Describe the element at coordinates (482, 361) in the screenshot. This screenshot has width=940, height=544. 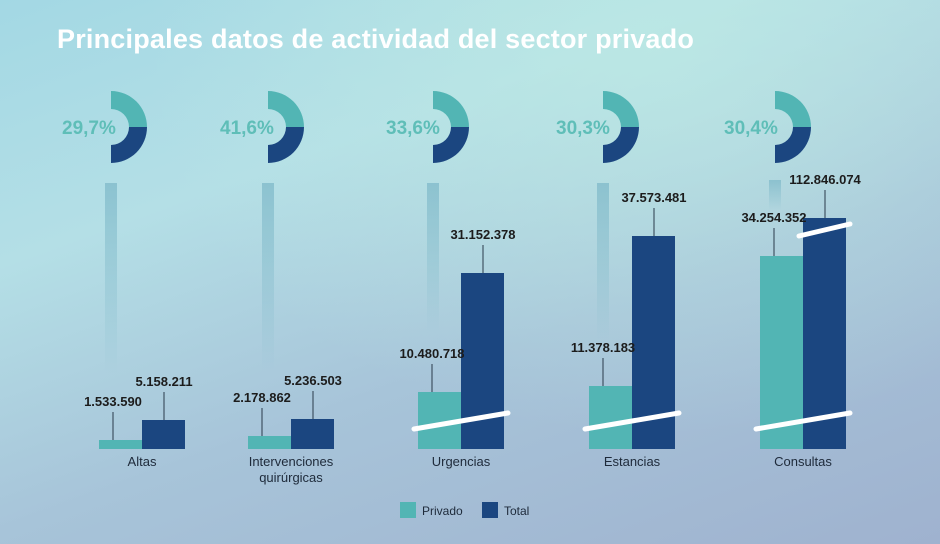
I see `bar-total-urgencias` at that location.